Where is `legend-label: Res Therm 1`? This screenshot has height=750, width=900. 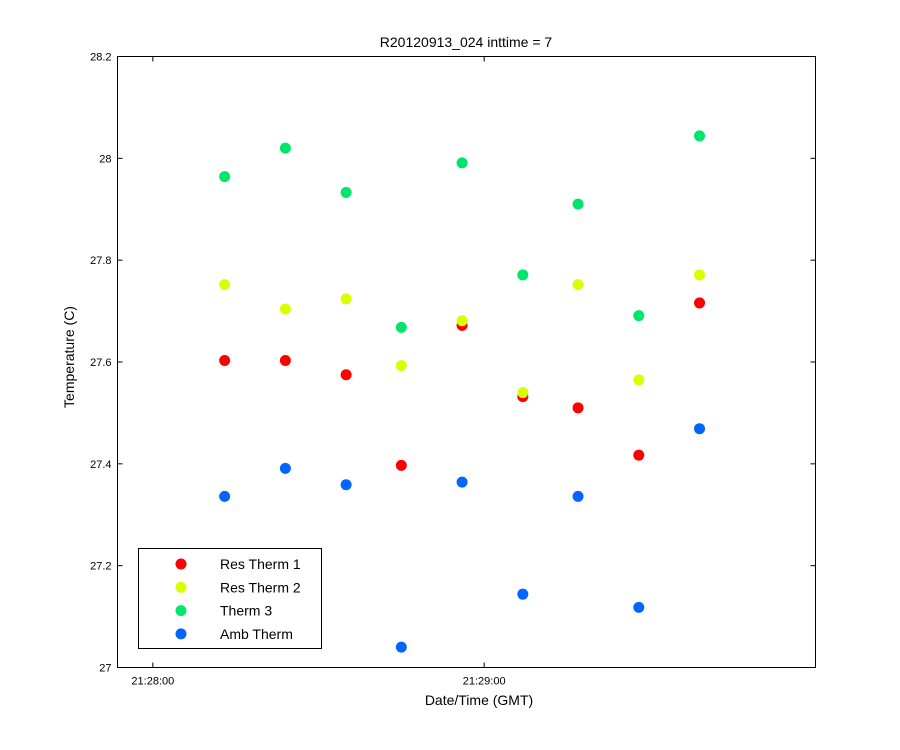 legend-label: Res Therm 1 is located at coordinates (260, 564).